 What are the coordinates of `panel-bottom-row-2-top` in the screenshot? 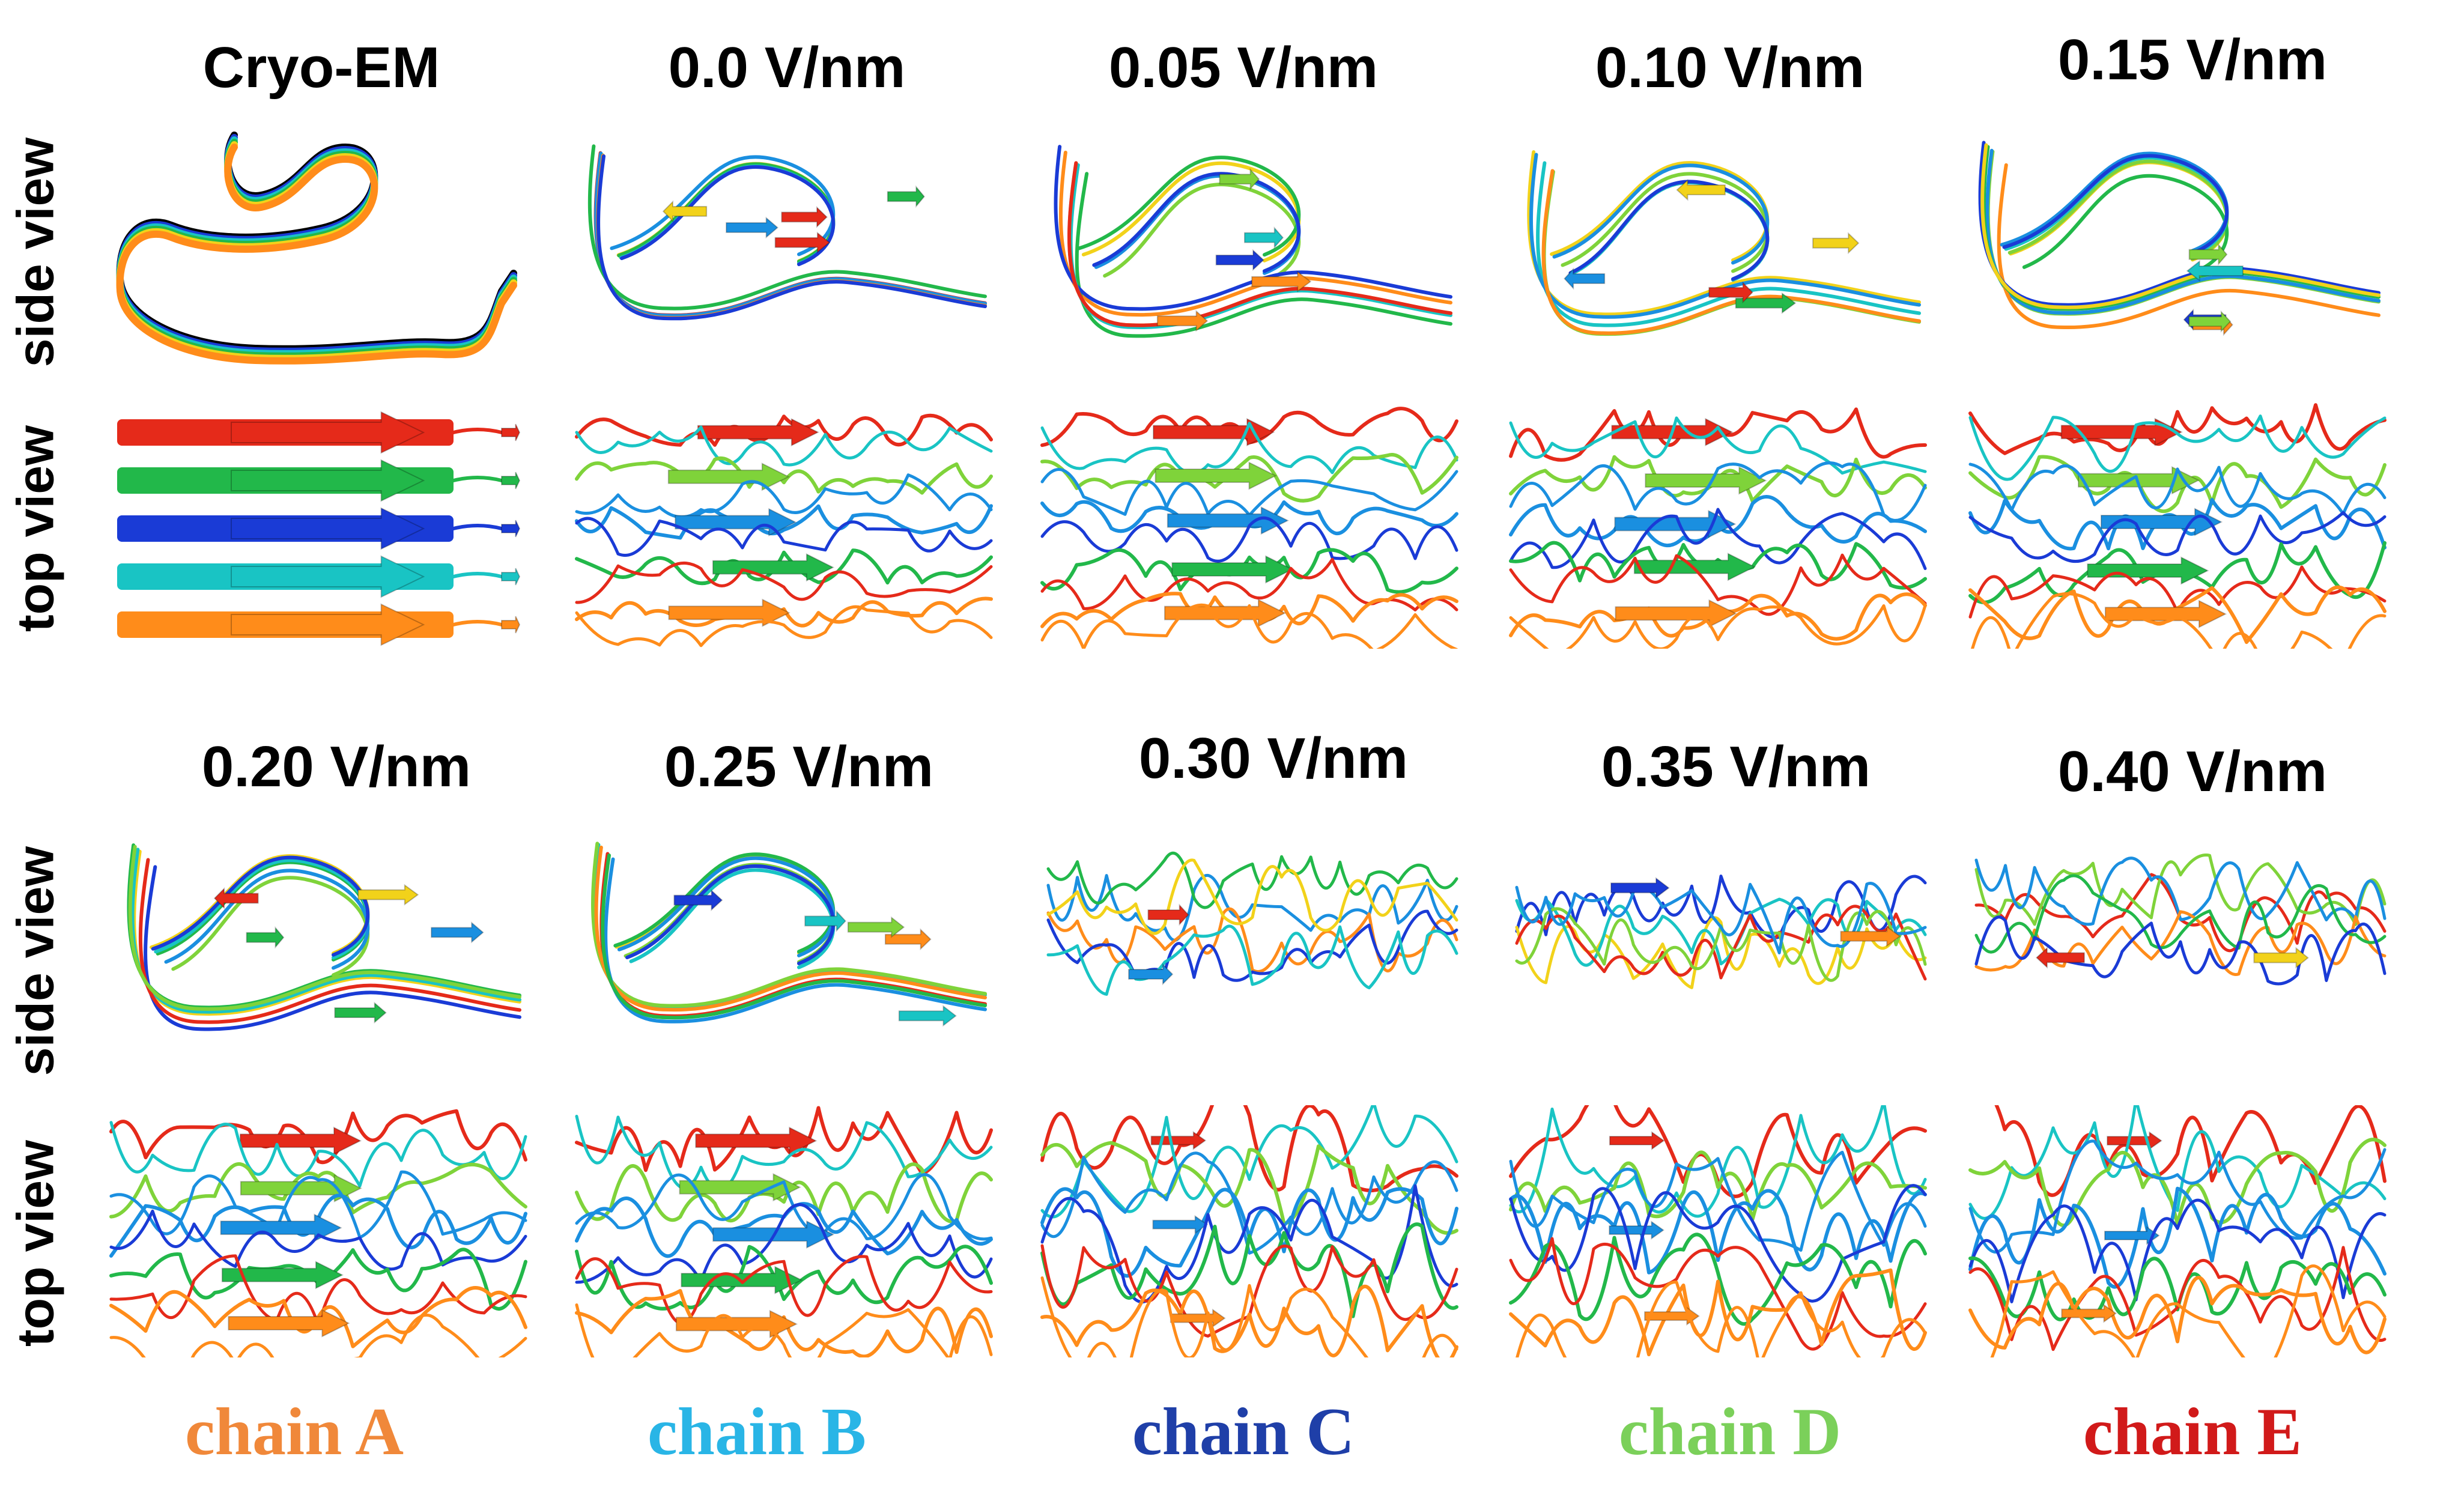 It's located at (1253, 1231).